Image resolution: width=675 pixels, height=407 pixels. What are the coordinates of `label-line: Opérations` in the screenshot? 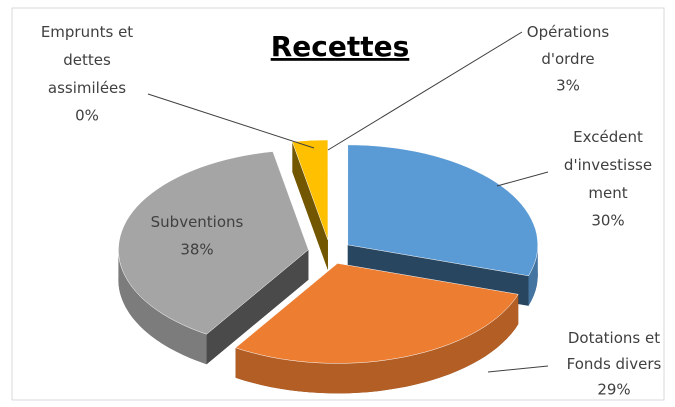 It's located at (568, 32).